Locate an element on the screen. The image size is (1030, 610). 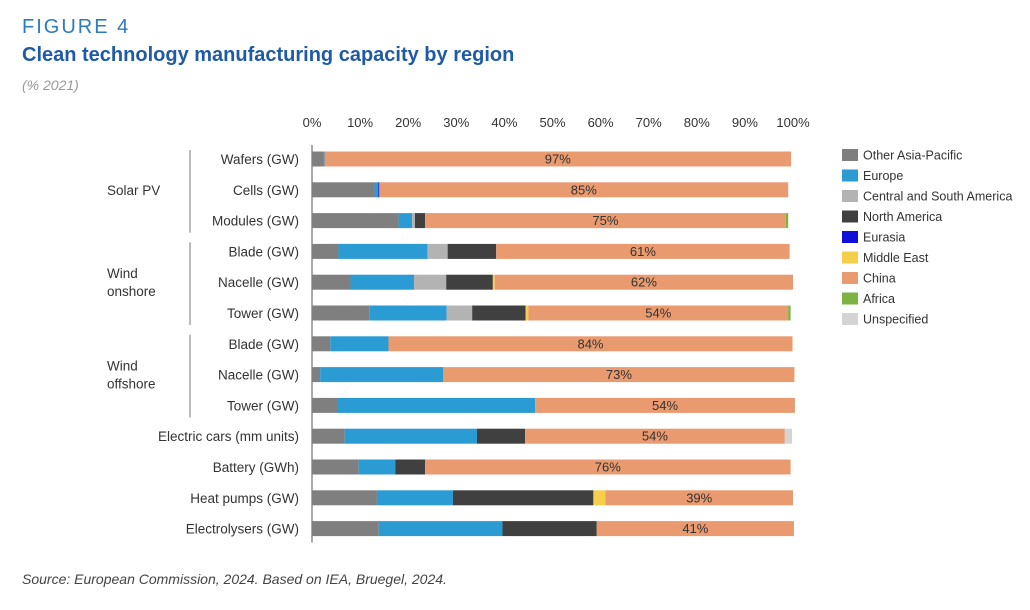
china-data-label: 41% is located at coordinates (695, 528).